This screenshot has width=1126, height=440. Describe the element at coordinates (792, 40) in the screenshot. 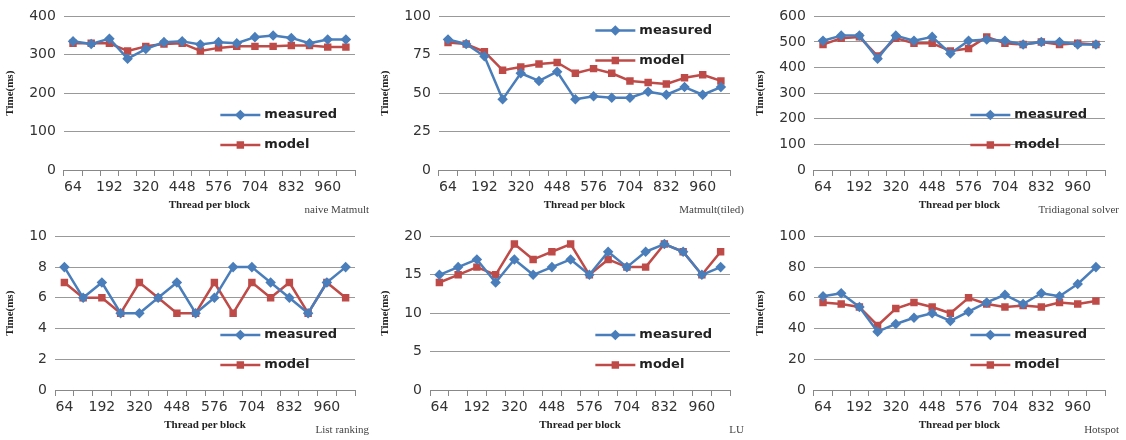

I see `y-tick-label: 500` at that location.